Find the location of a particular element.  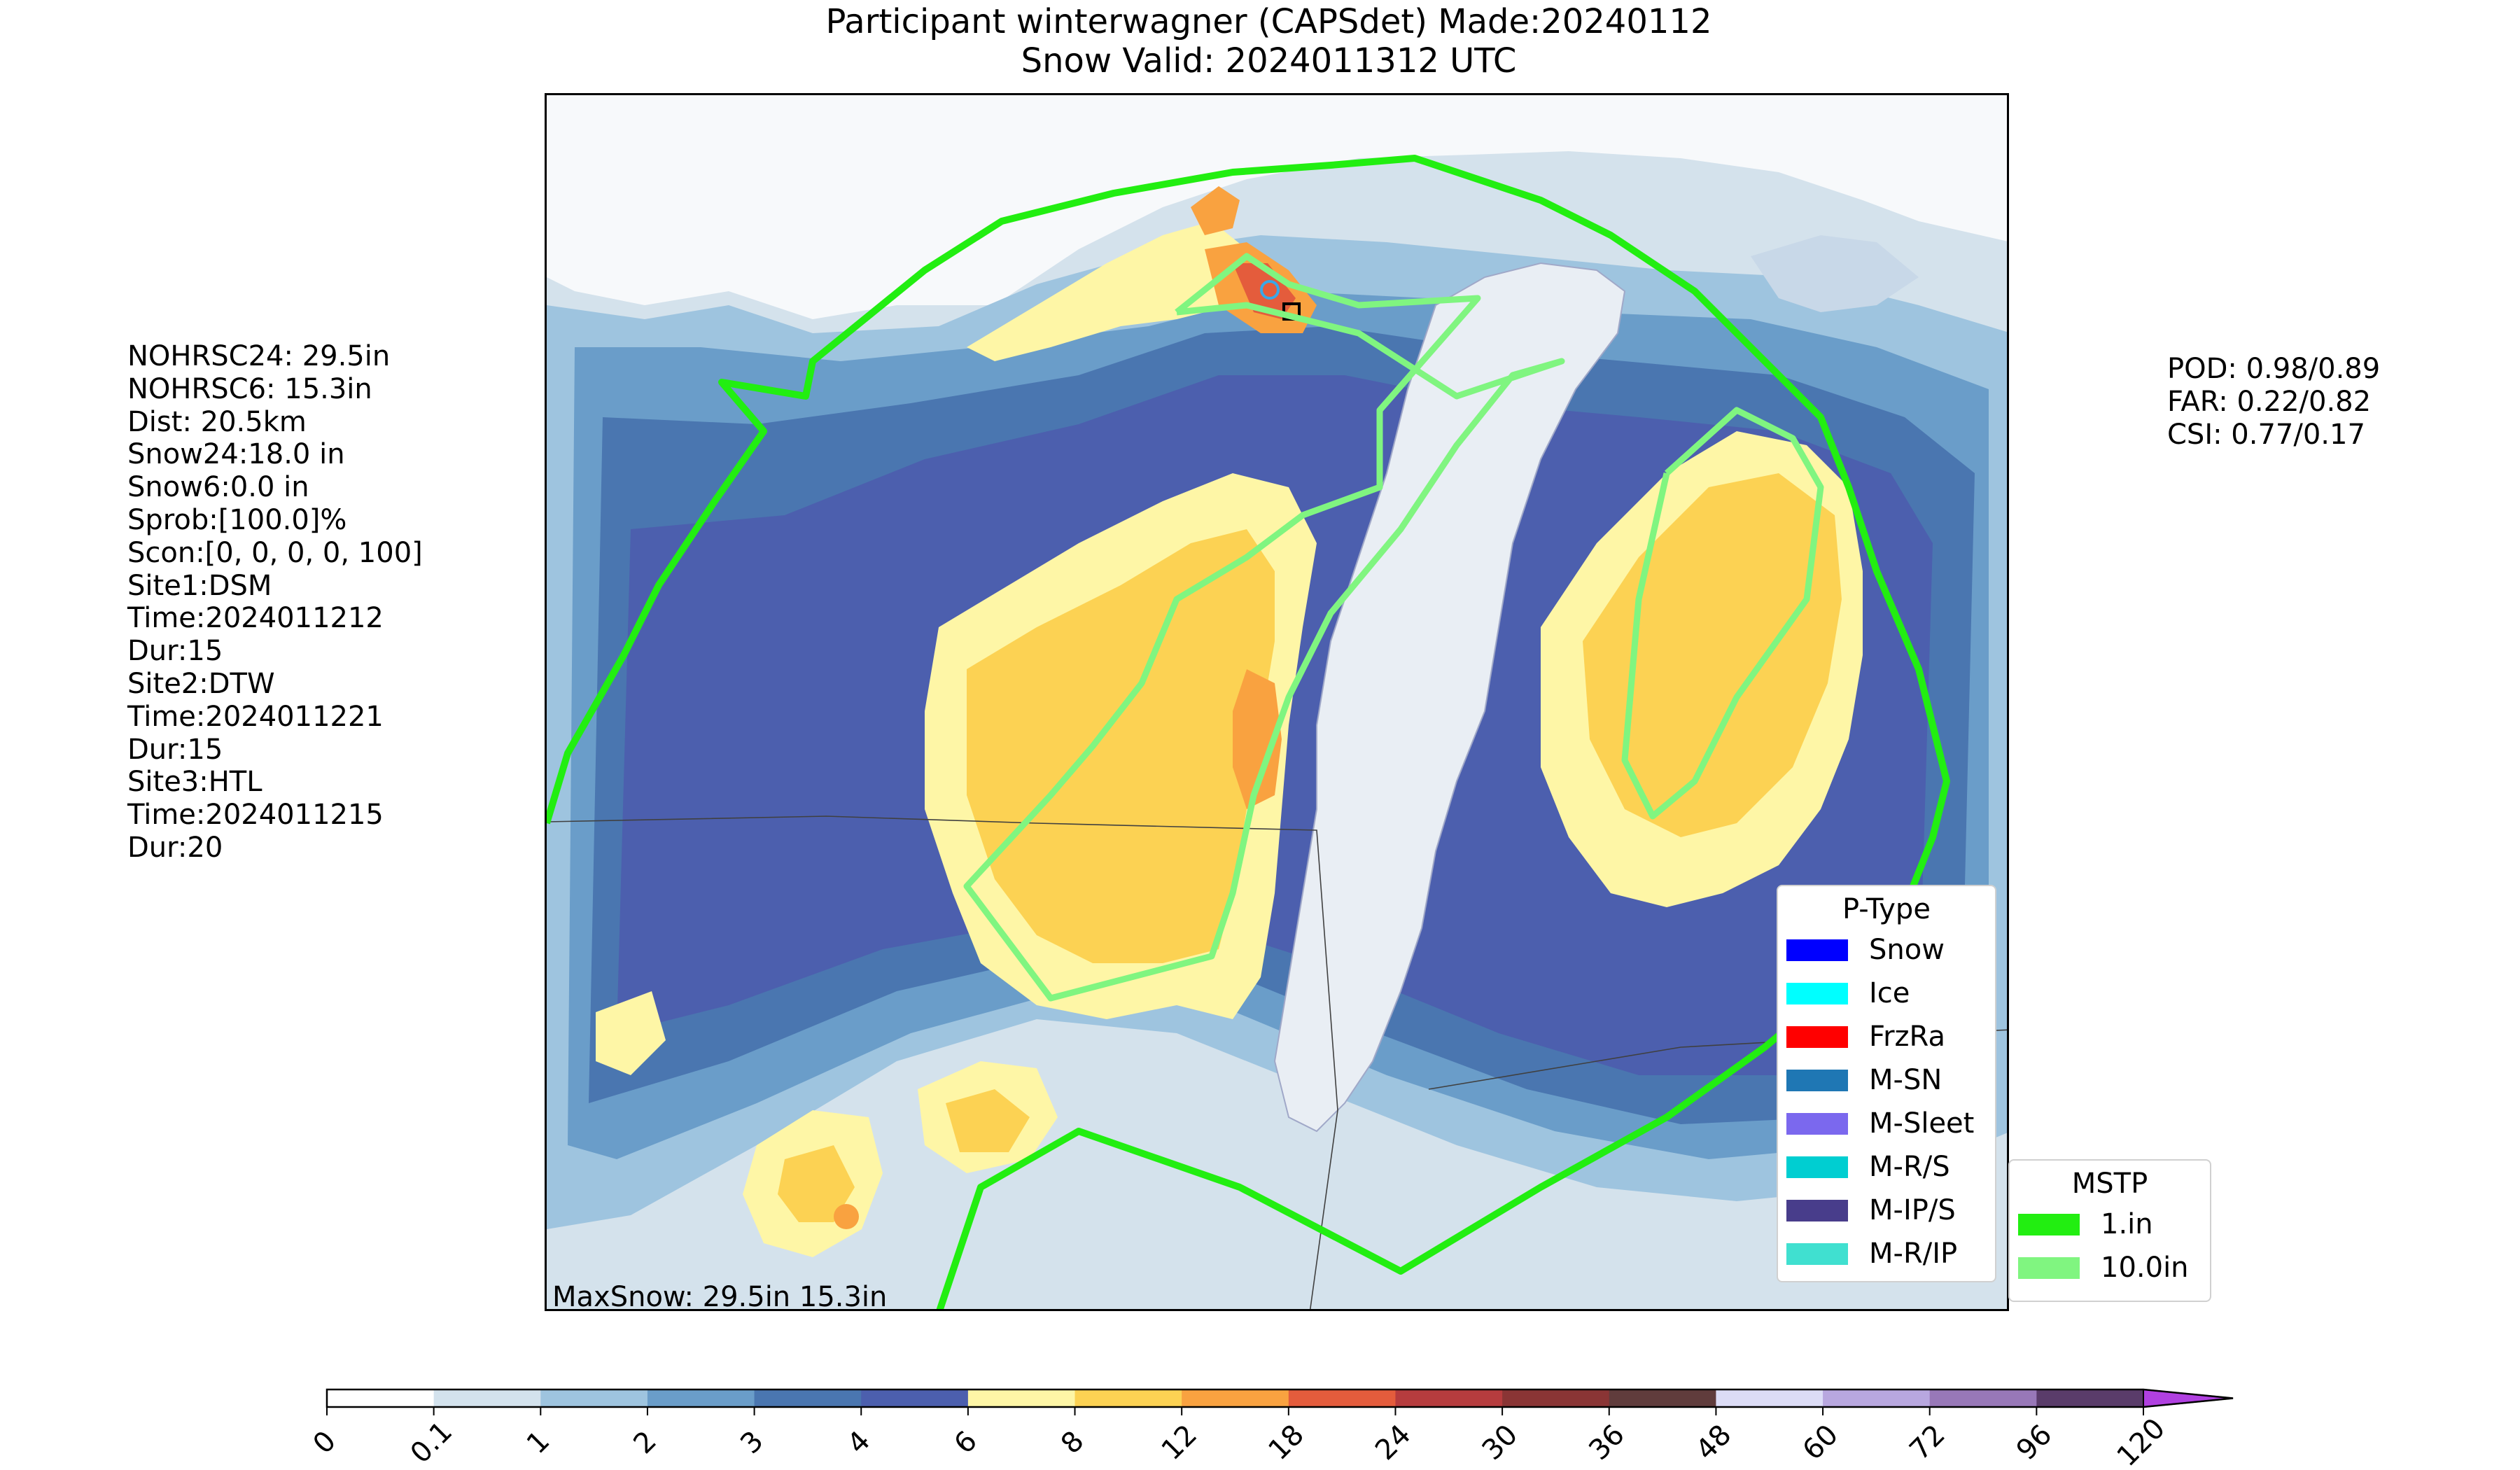

colorbar-tick-label: 3 is located at coordinates (752, 1443).